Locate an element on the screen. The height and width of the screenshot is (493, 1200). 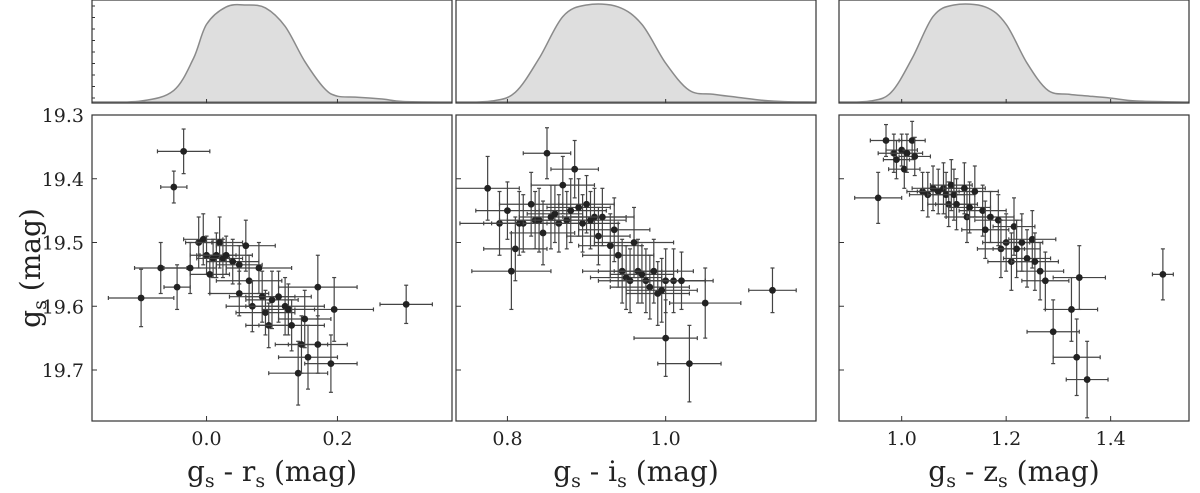
y-tick-label: 19.6 is located at coordinates (63, 307).